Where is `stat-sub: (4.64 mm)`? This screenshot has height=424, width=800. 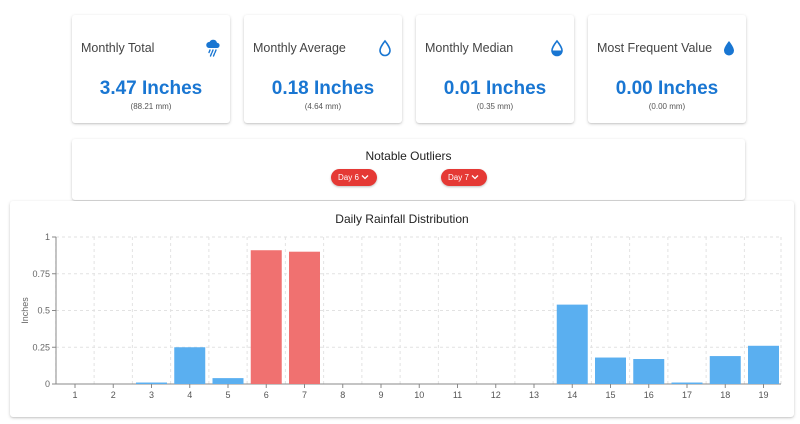
stat-sub: (4.64 mm) is located at coordinates (323, 106).